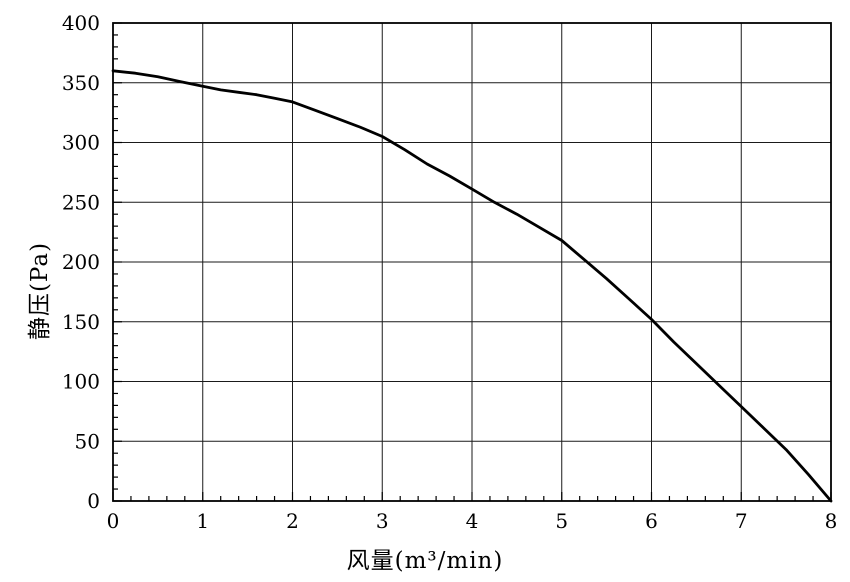 The width and height of the screenshot is (850, 582). I want to click on x-axis-title: 风量(m³/min), so click(425, 561).